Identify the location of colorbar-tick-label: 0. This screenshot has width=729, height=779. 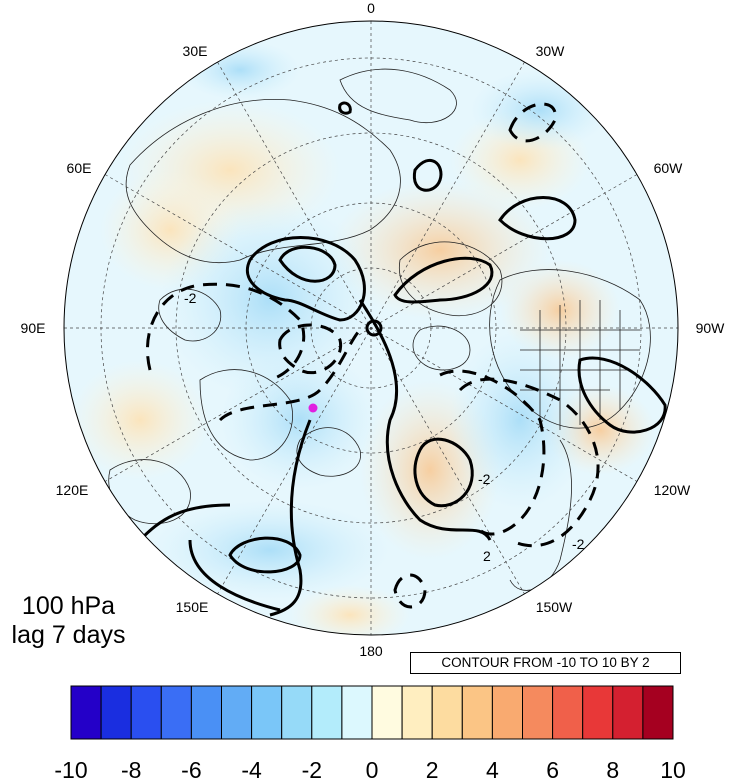
(372, 768).